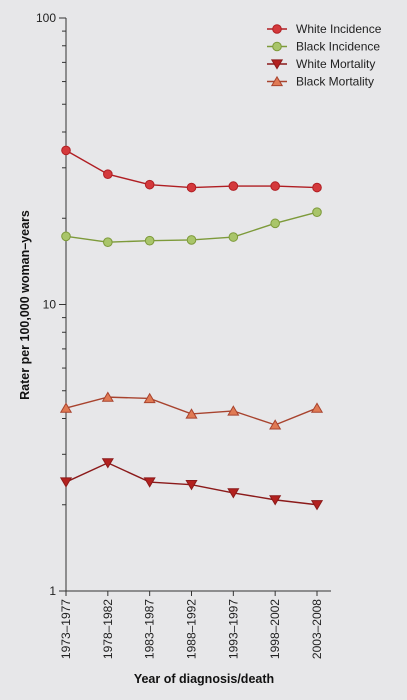 This screenshot has height=700, width=407. I want to click on series-black-incidence, so click(191, 227).